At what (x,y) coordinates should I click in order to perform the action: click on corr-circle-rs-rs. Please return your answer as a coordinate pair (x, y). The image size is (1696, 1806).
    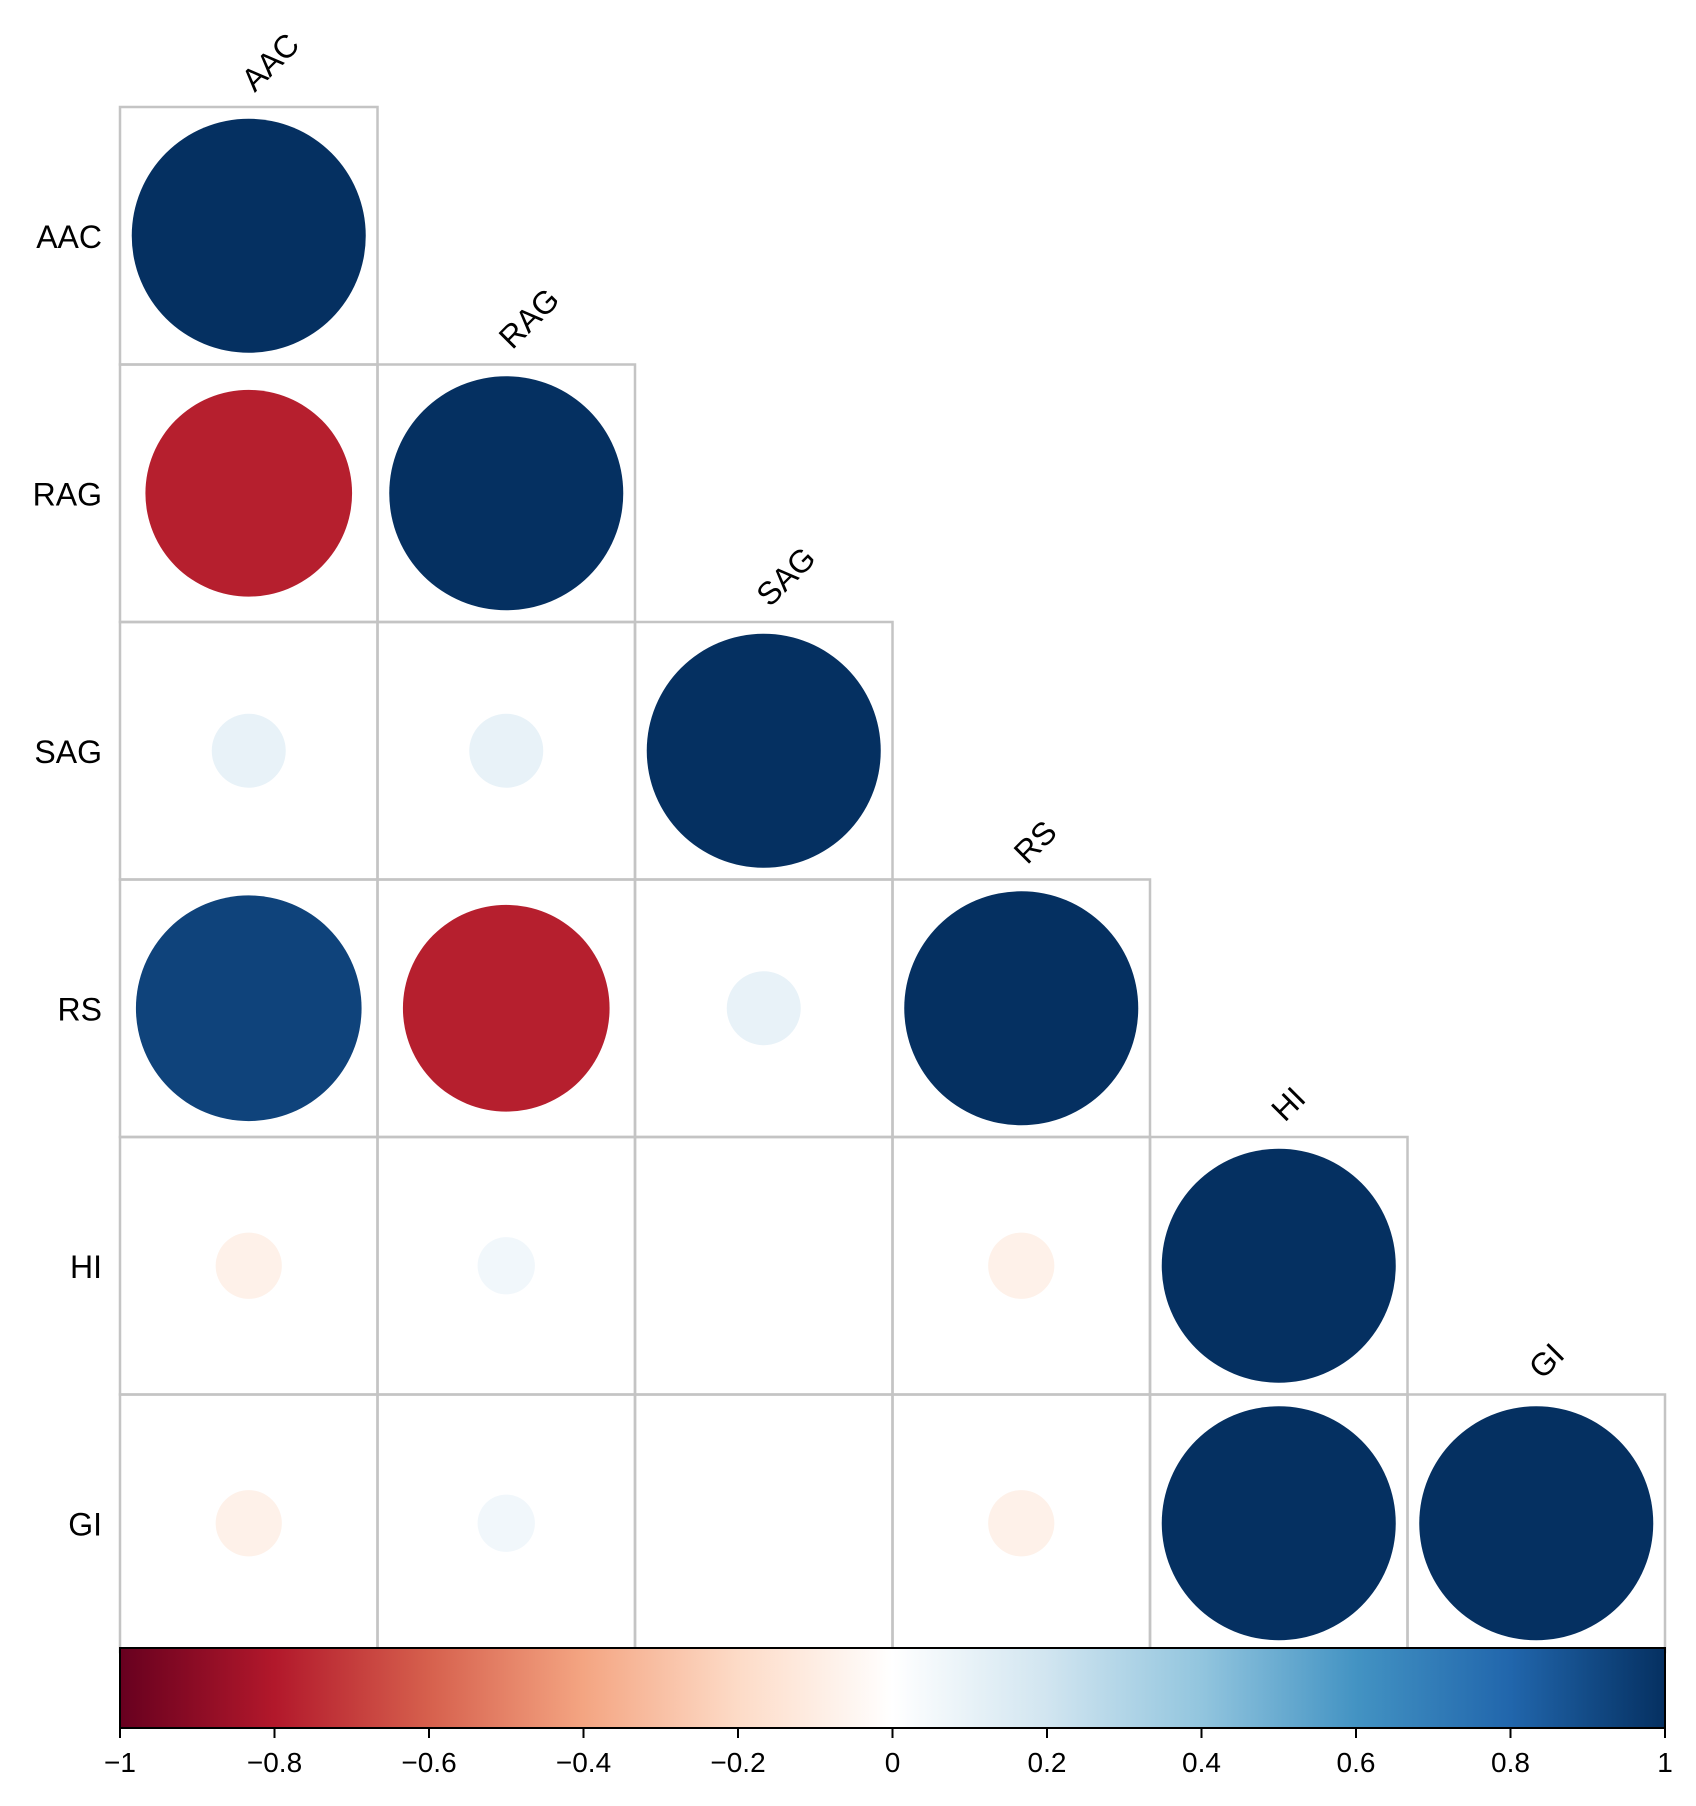
    Looking at the image, I should click on (1021, 1008).